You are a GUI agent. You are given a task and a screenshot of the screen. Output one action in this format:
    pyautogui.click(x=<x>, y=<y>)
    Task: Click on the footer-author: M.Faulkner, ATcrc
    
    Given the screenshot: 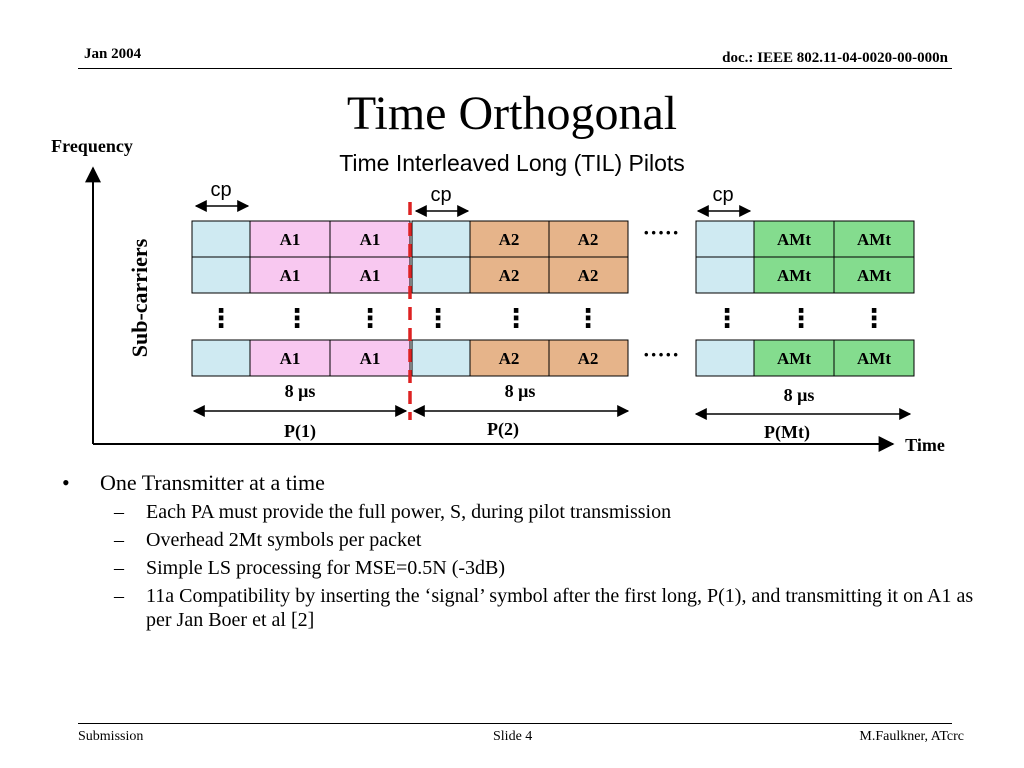 What is the action you would take?
    pyautogui.click(x=911, y=736)
    